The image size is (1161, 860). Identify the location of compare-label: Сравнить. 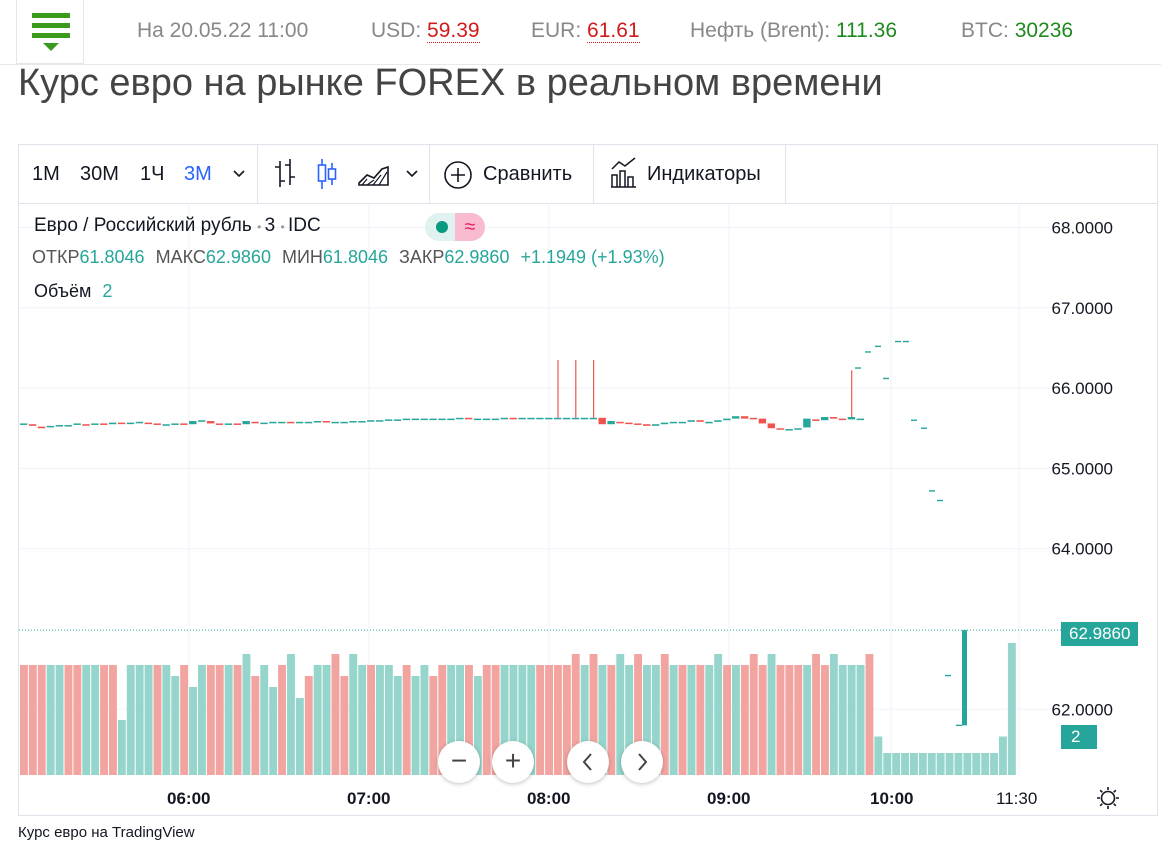
(528, 174).